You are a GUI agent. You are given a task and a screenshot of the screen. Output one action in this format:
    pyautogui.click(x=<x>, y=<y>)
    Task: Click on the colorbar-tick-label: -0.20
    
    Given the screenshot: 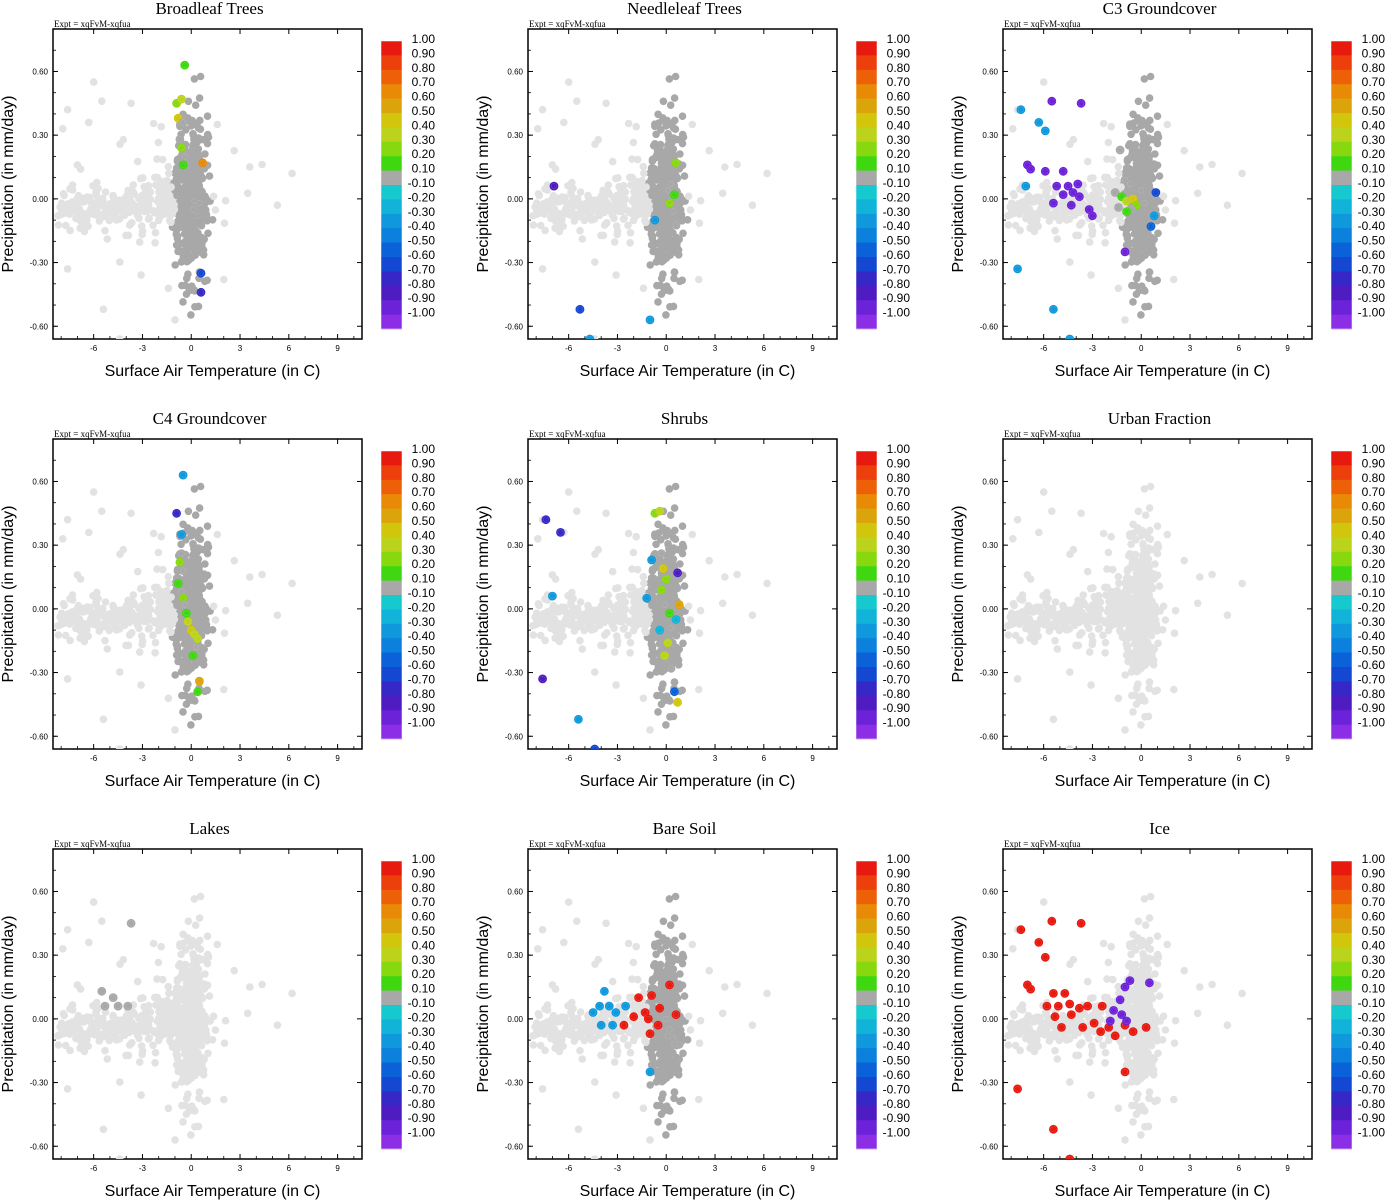 What is the action you would take?
    pyautogui.click(x=1372, y=197)
    